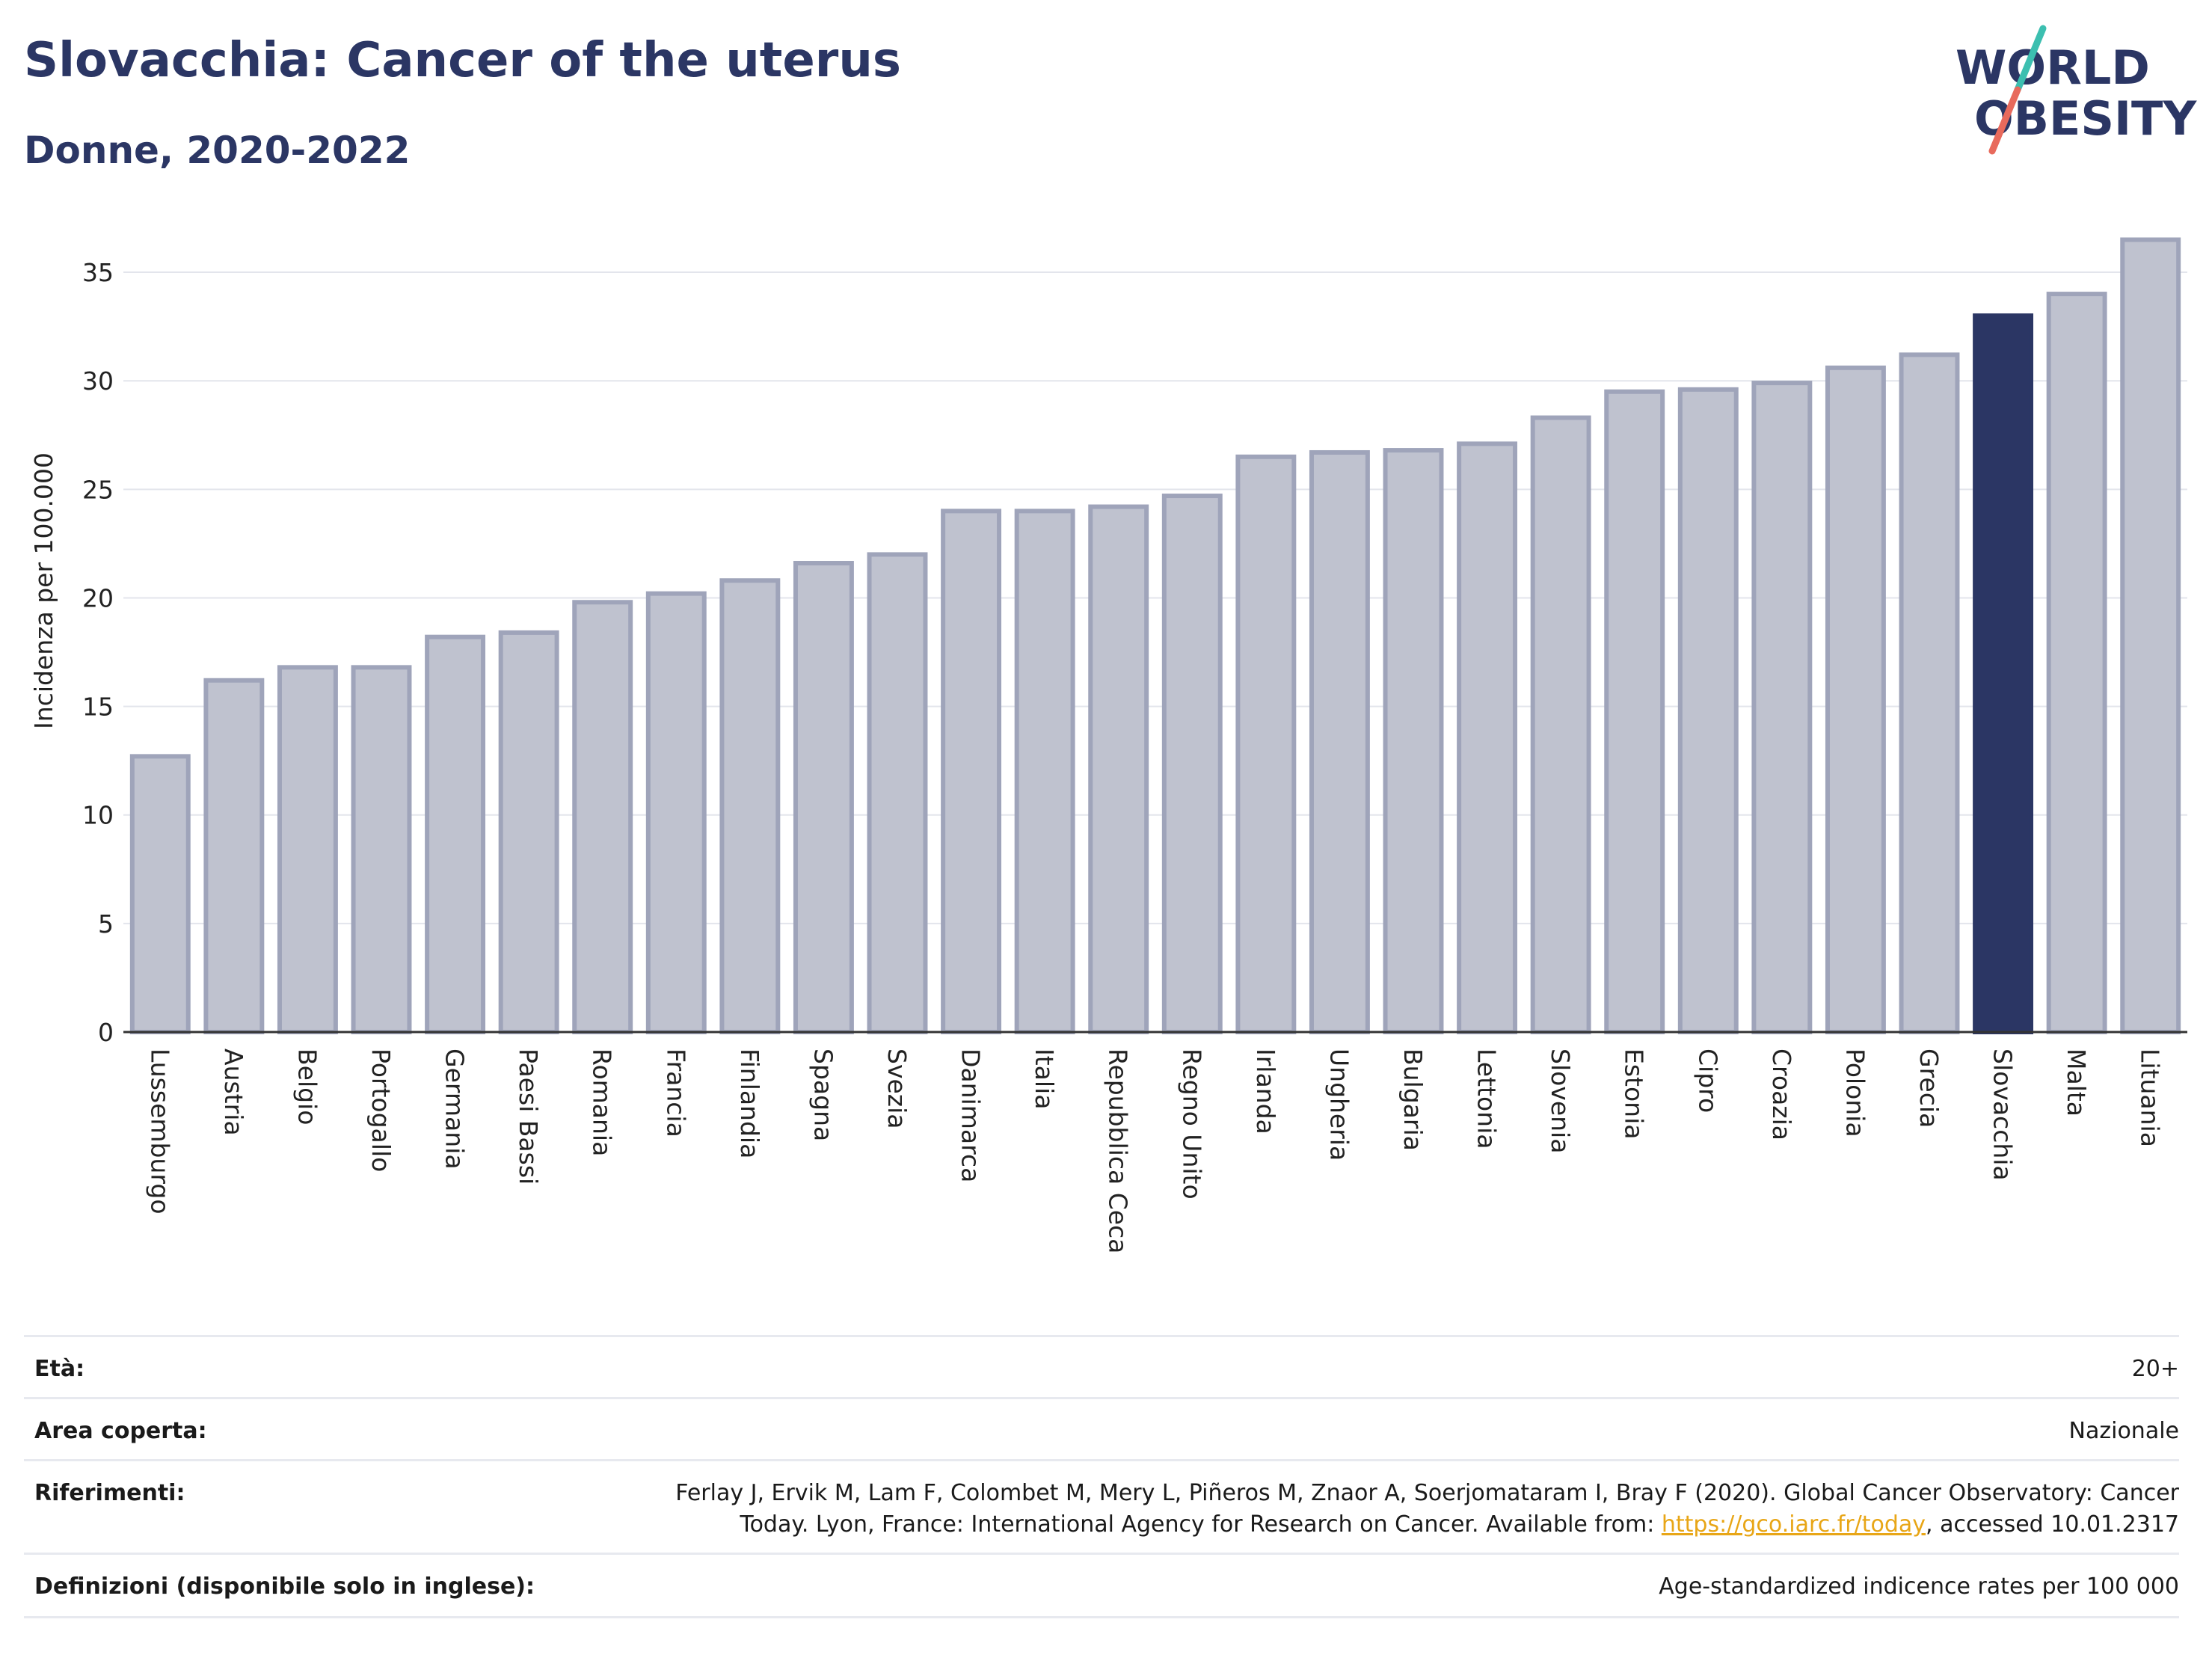 This screenshot has height=1655, width=2212. What do you see at coordinates (106, 924) in the screenshot?
I see `y-tick-label: 5` at bounding box center [106, 924].